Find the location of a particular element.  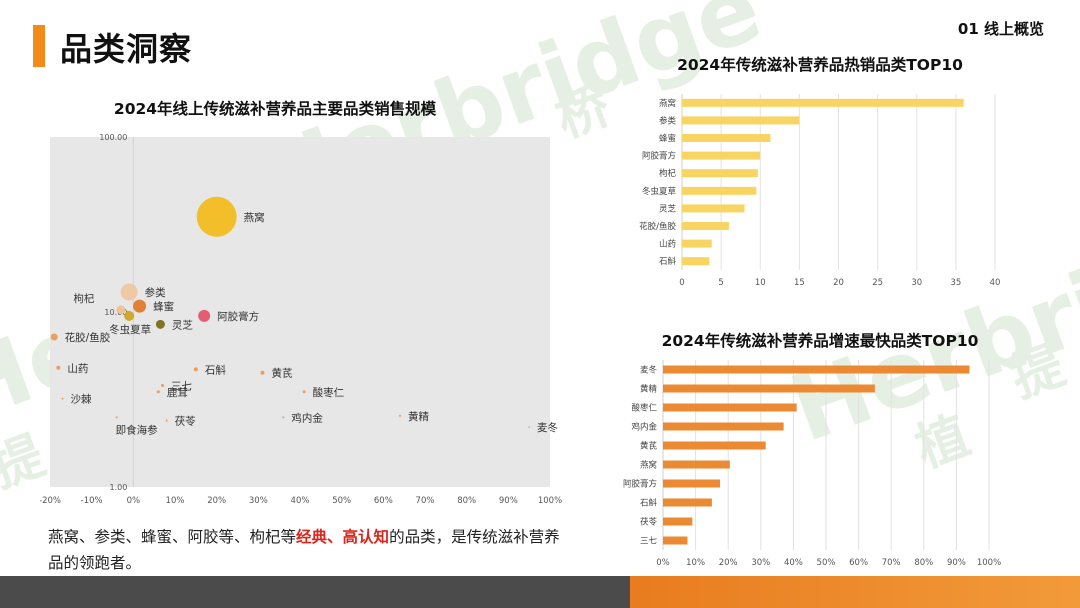

bubble-x-tick-label: 50% is located at coordinates (341, 501).